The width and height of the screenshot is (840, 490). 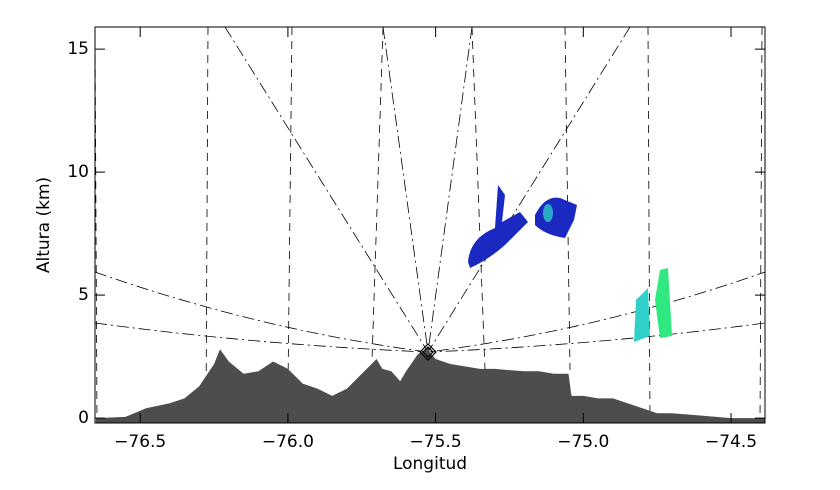 I want to click on x-tick-label: −75.5, so click(x=436, y=442).